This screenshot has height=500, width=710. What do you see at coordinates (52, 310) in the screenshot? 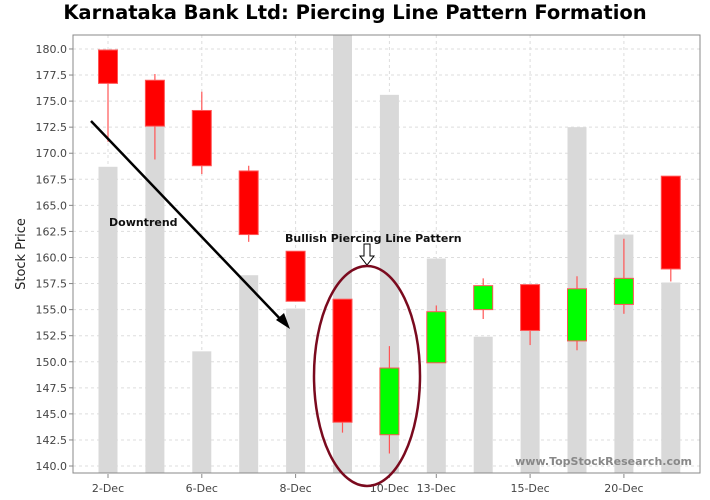
I see `y-tick-label: 155.0` at bounding box center [52, 310].